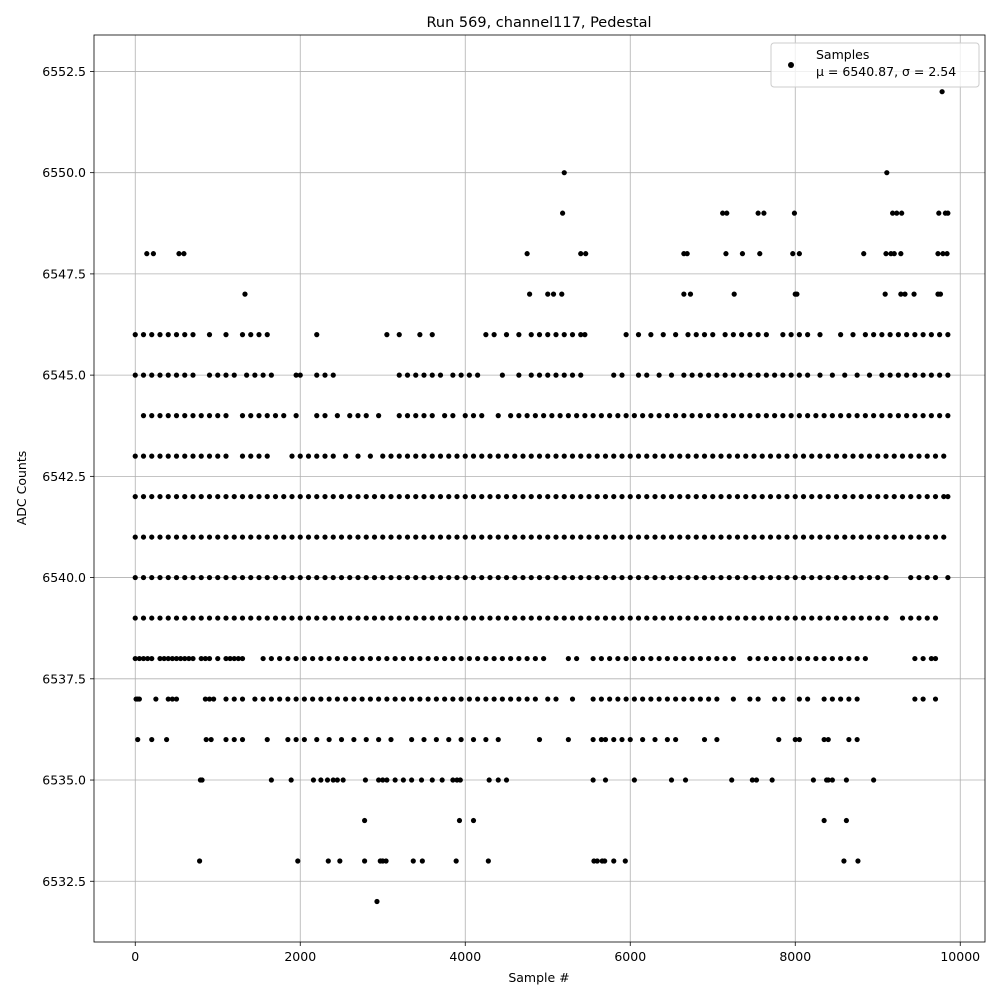 Image resolution: width=1000 pixels, height=1000 pixels. I want to click on y-tick-label: 6545.0, so click(64, 375).